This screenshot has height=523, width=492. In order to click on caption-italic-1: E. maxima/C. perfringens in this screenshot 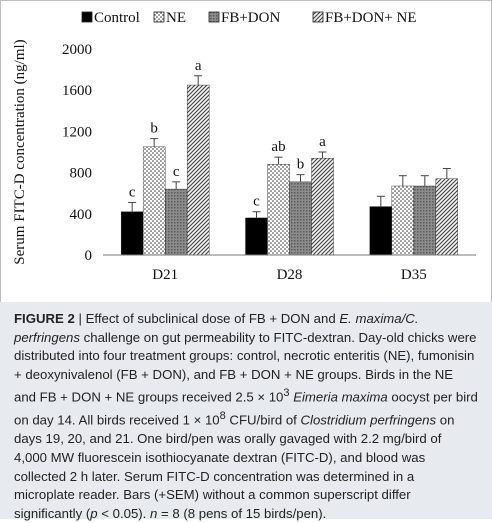, I will do `click(216, 328)`.